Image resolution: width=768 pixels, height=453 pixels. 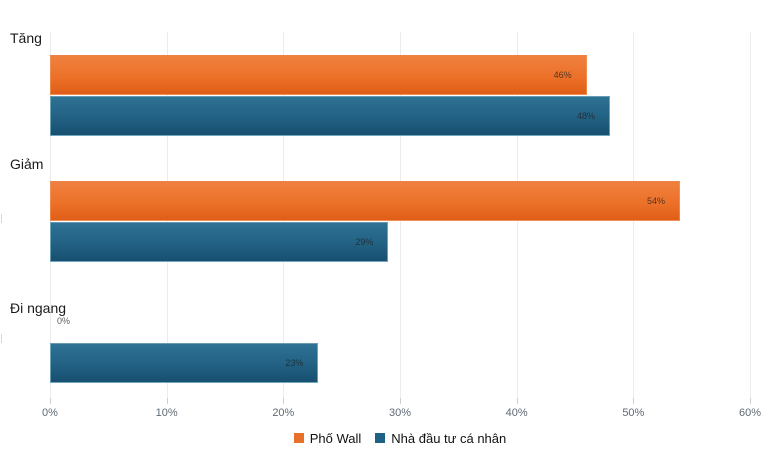 I want to click on legend-label: Phố Wall, so click(x=335, y=438).